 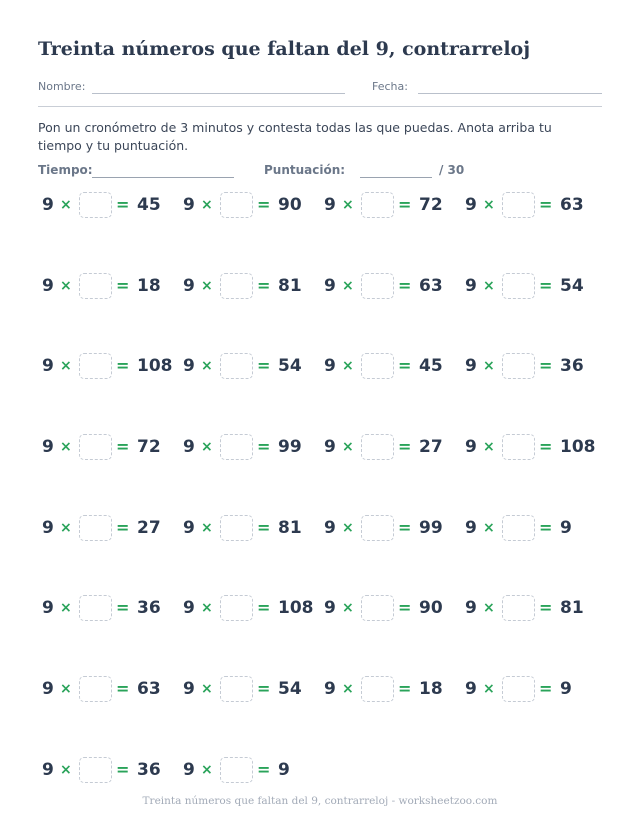 What do you see at coordinates (510, 93) in the screenshot?
I see `date-field` at bounding box center [510, 93].